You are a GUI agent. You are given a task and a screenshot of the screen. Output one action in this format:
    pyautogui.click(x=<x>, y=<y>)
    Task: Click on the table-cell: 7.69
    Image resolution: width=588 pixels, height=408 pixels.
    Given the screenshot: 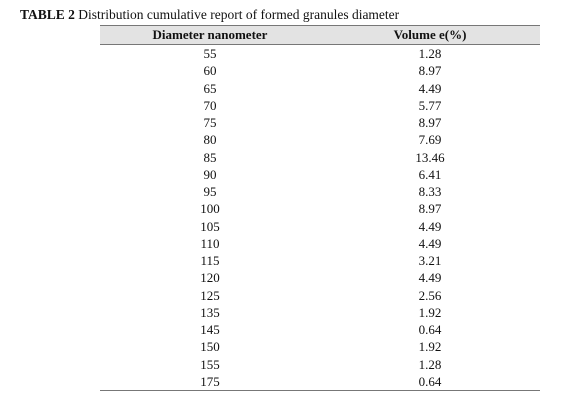 What is the action you would take?
    pyautogui.click(x=430, y=140)
    